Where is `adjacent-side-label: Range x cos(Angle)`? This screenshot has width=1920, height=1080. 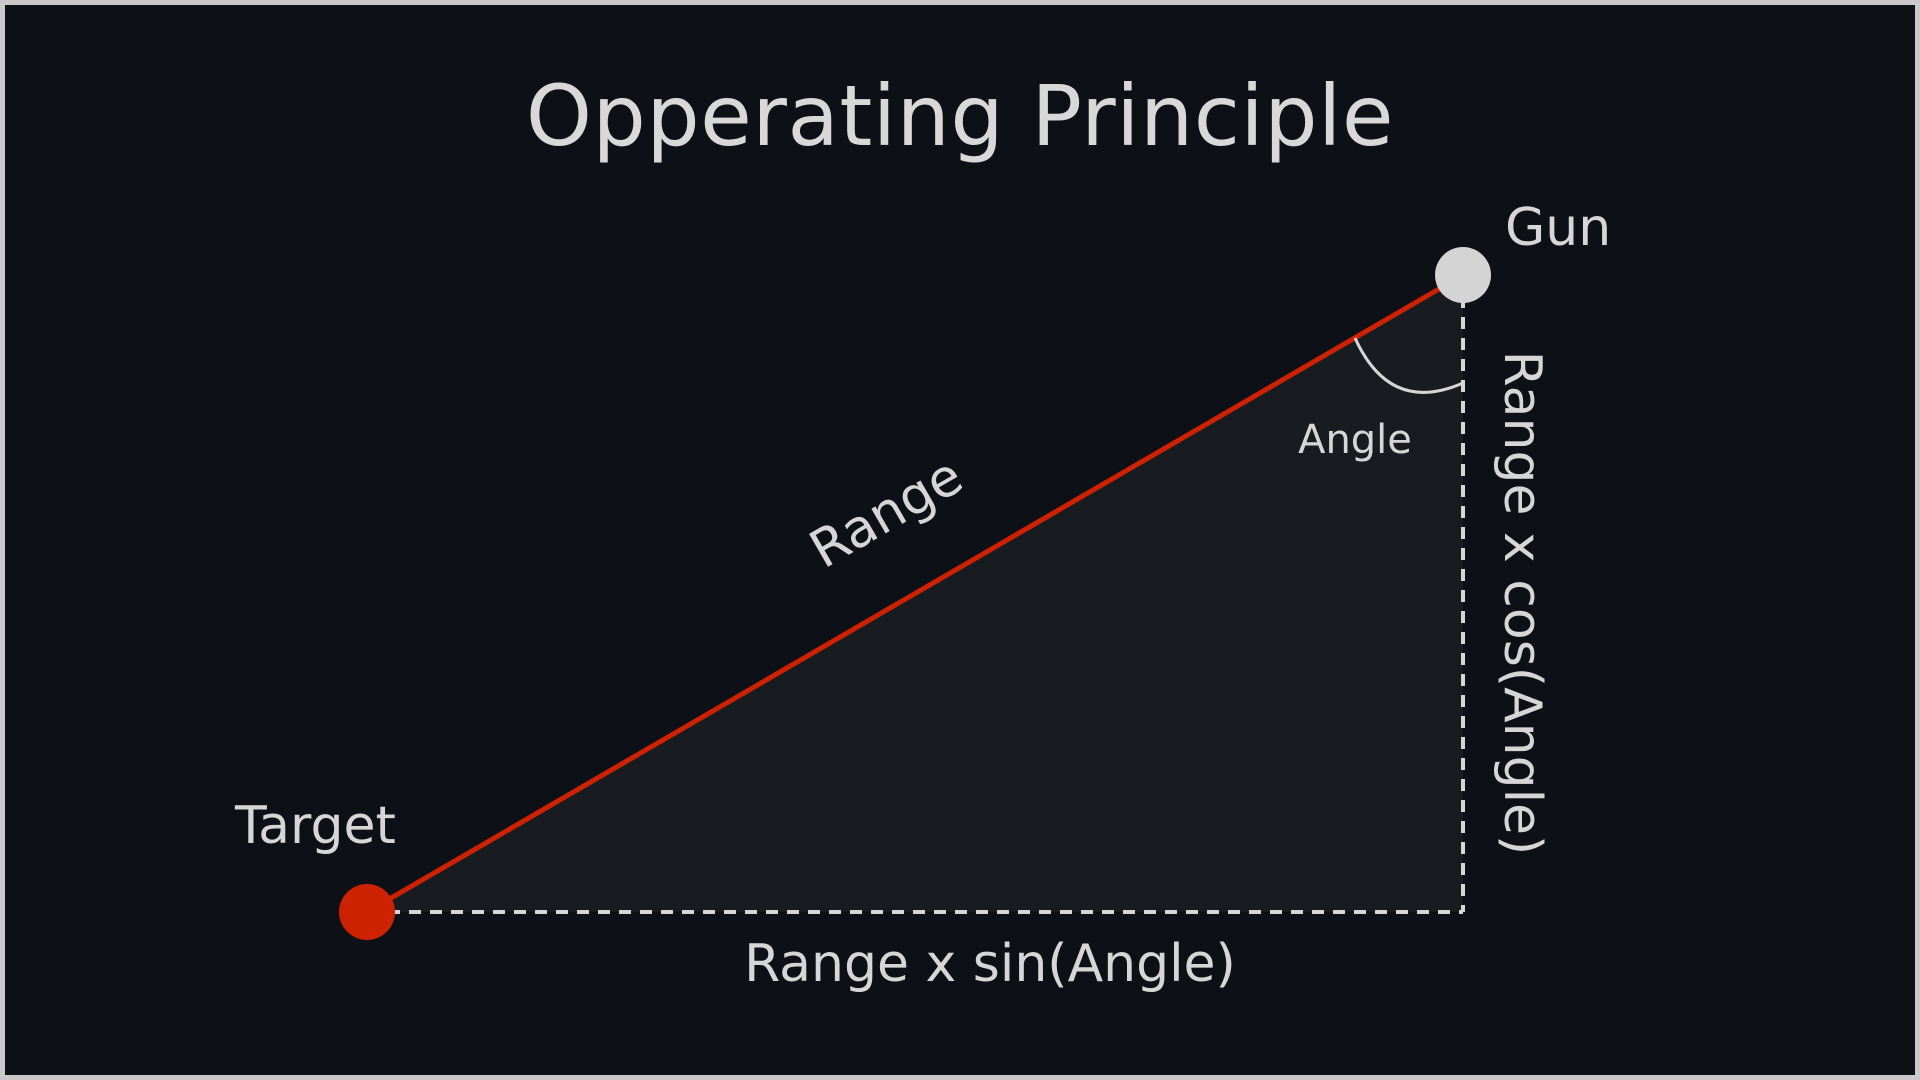
adjacent-side-label: Range x cos(Angle) is located at coordinates (1522, 603).